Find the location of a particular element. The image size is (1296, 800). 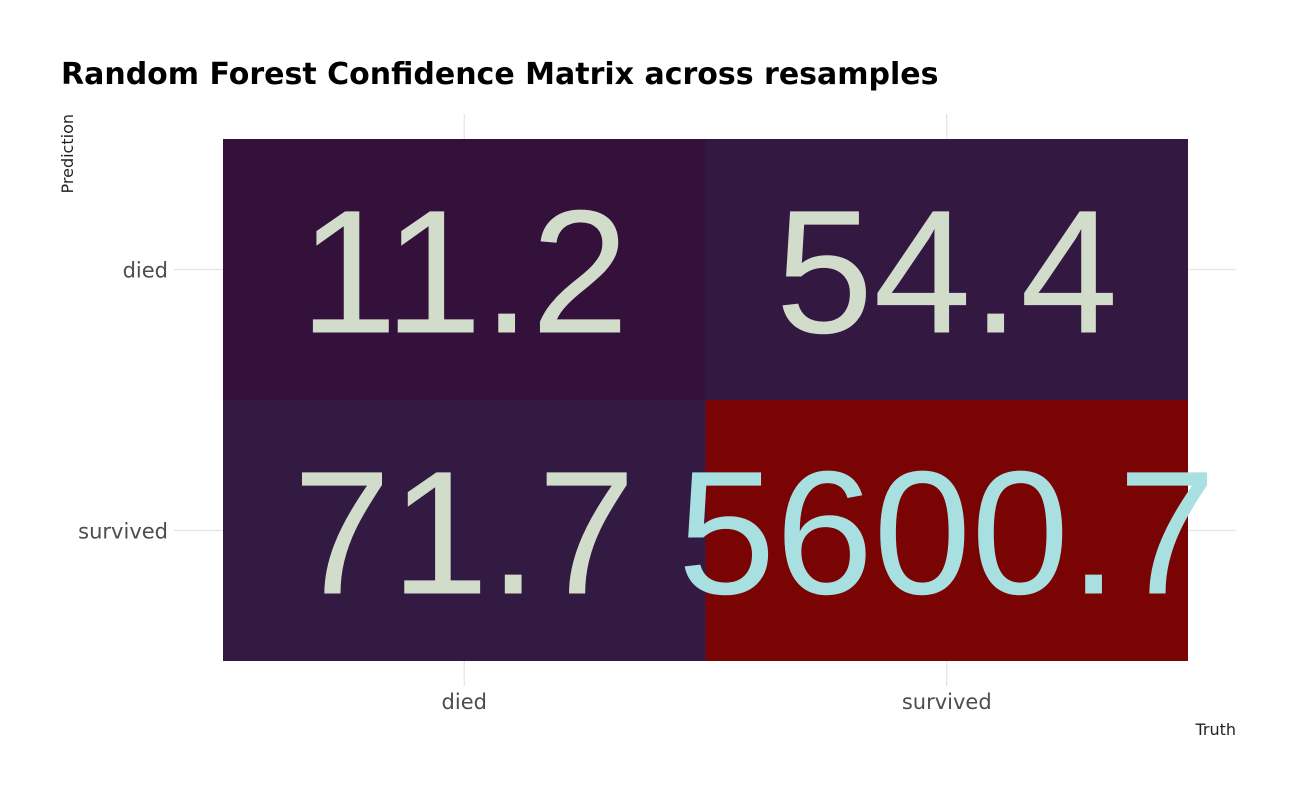

y-axis-tick-labels: died survived is located at coordinates (123, 401).